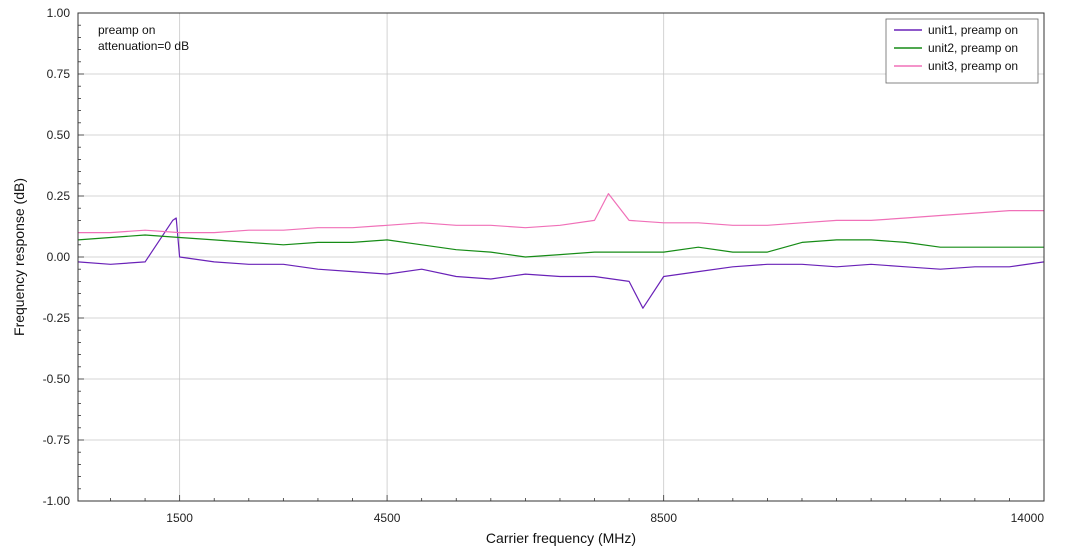 The height and width of the screenshot is (551, 1069). Describe the element at coordinates (126, 30) in the screenshot. I see `annotation-preamp: preamp on` at that location.